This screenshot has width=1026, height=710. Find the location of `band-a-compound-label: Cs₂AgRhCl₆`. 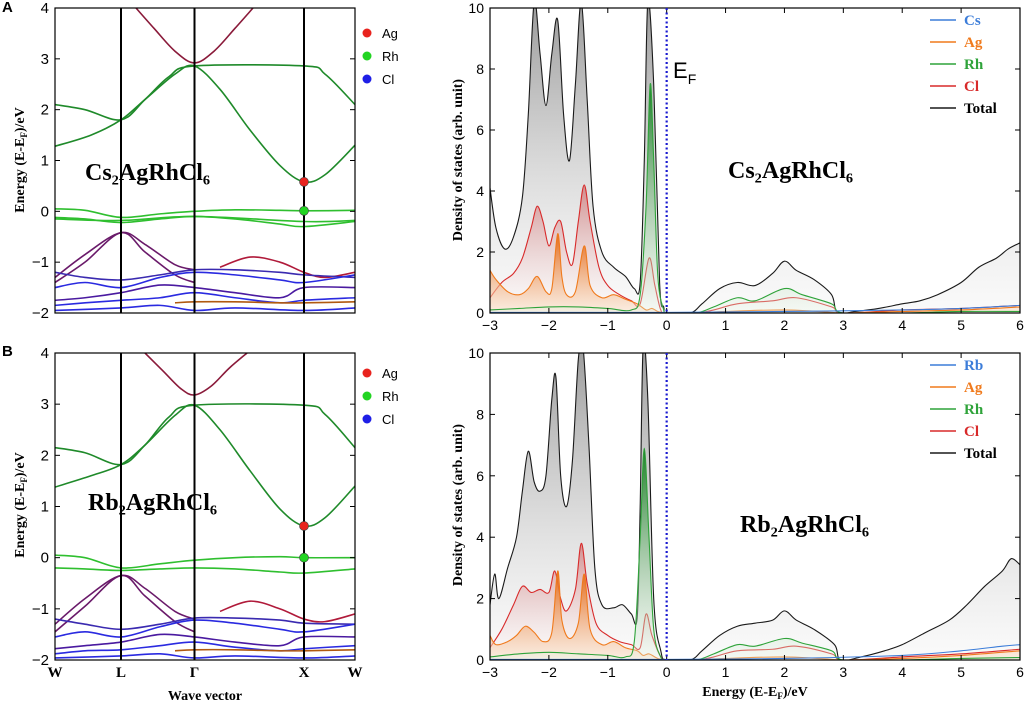

band-a-compound-label: Cs₂AgRhCl₆ is located at coordinates (147, 173).